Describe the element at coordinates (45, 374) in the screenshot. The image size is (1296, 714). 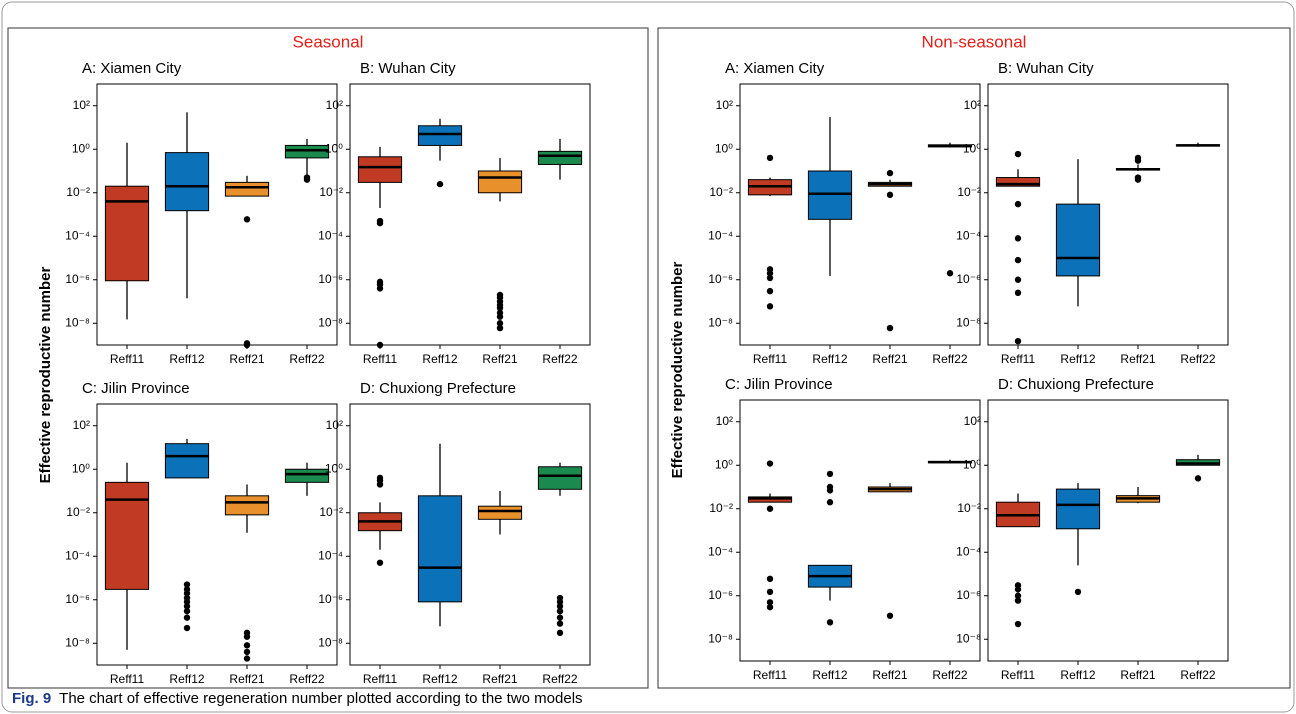
I see `y-axis-label: Effective reproductive number` at that location.